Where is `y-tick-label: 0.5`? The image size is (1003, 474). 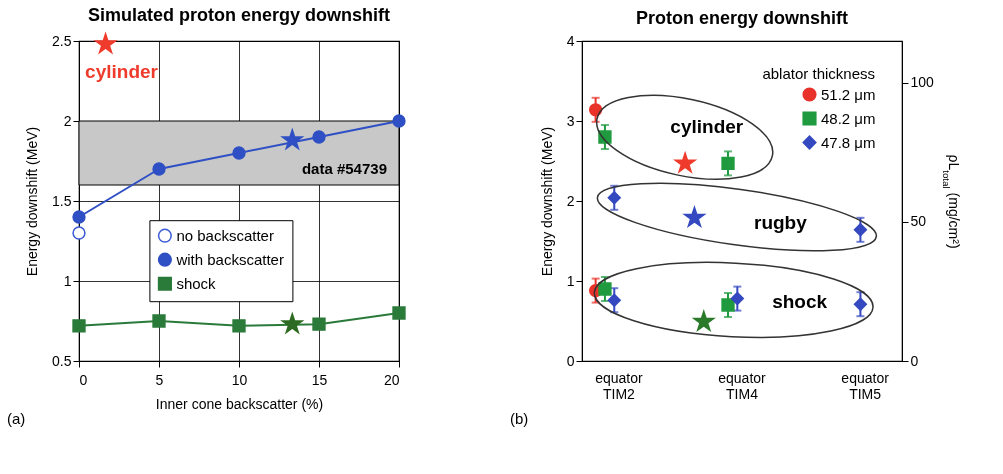 y-tick-label: 0.5 is located at coordinates (62, 360).